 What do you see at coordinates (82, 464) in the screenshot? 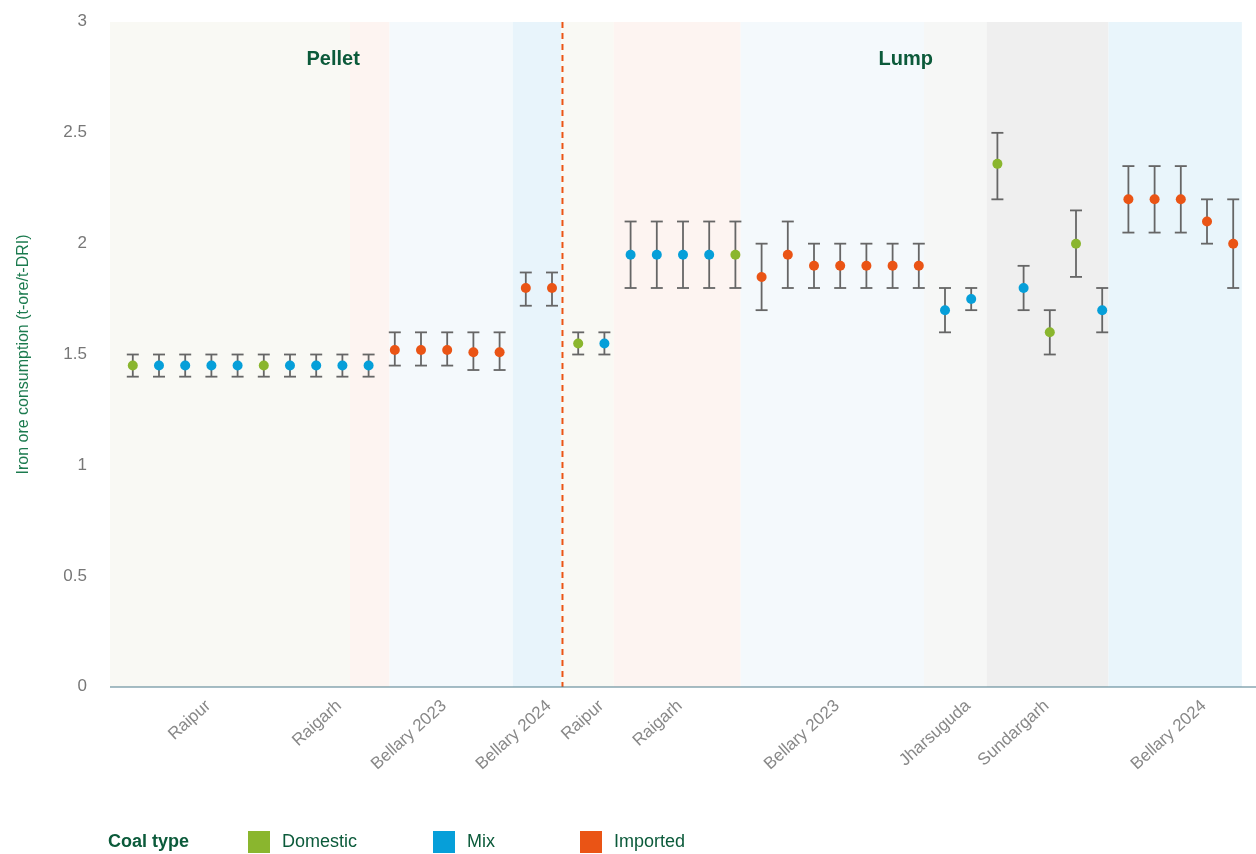
I see `y-tick-label: 1` at bounding box center [82, 464].